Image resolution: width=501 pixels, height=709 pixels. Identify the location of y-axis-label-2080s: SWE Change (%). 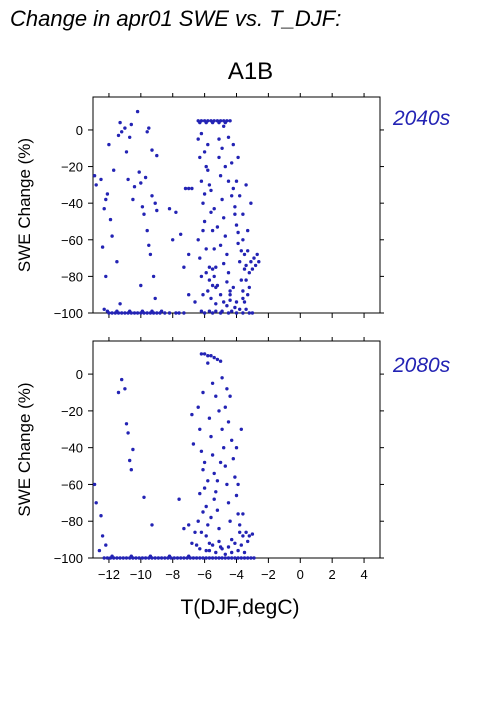
(24, 449).